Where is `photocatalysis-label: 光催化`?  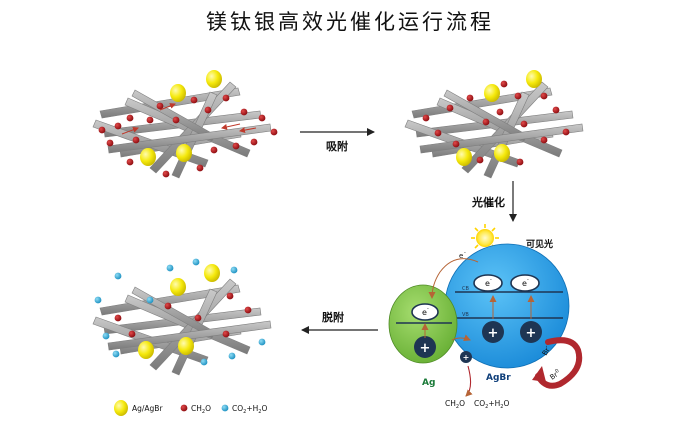 photocatalysis-label: 光催化 is located at coordinates (488, 202).